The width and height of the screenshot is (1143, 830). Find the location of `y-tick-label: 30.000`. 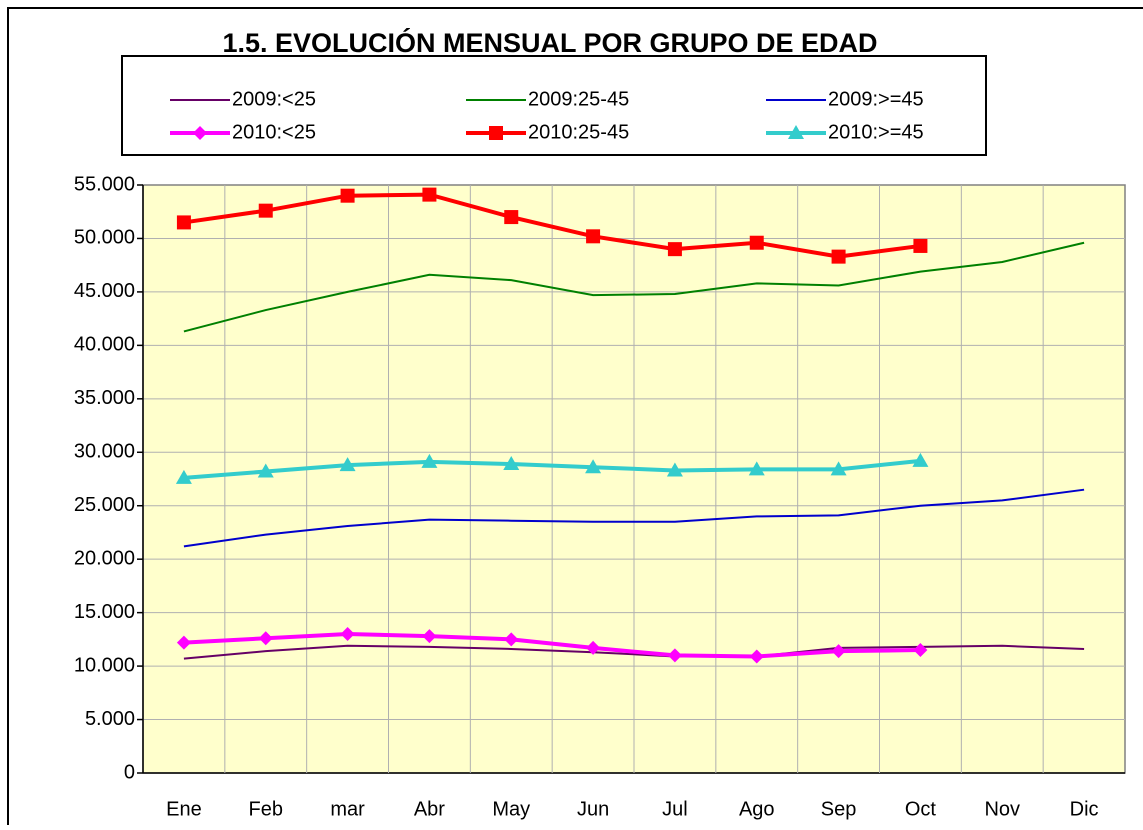

y-tick-label: 30.000 is located at coordinates (104, 452).